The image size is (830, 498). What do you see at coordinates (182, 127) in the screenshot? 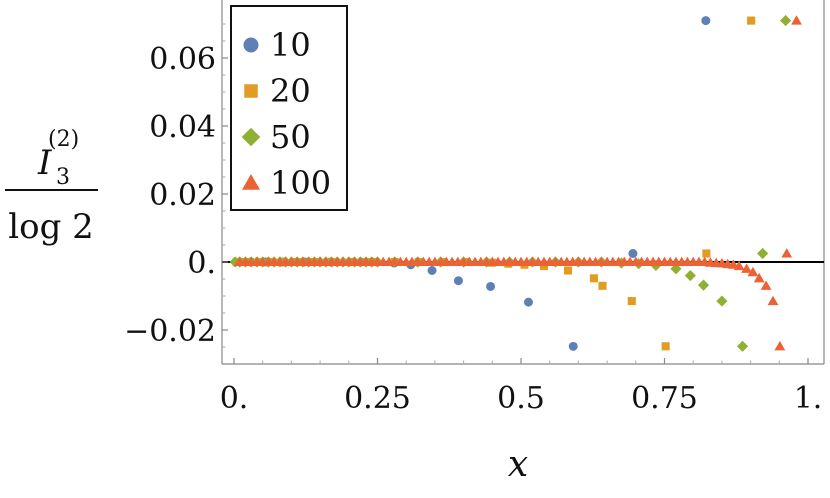
I see `y-tick-label: 0.04` at bounding box center [182, 127].